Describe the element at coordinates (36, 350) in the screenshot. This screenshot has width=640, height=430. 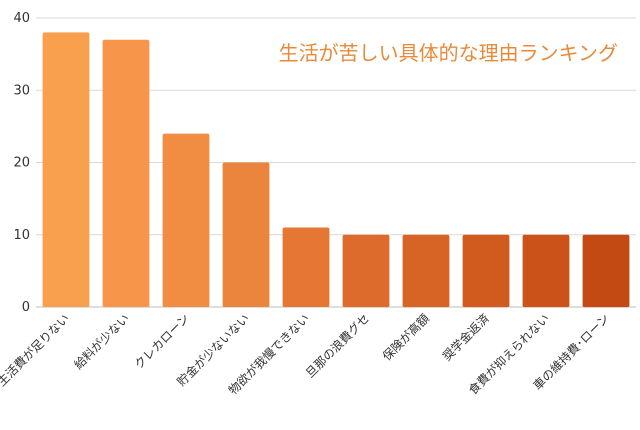
I see `x-tick-label: 生活費が足りない` at that location.